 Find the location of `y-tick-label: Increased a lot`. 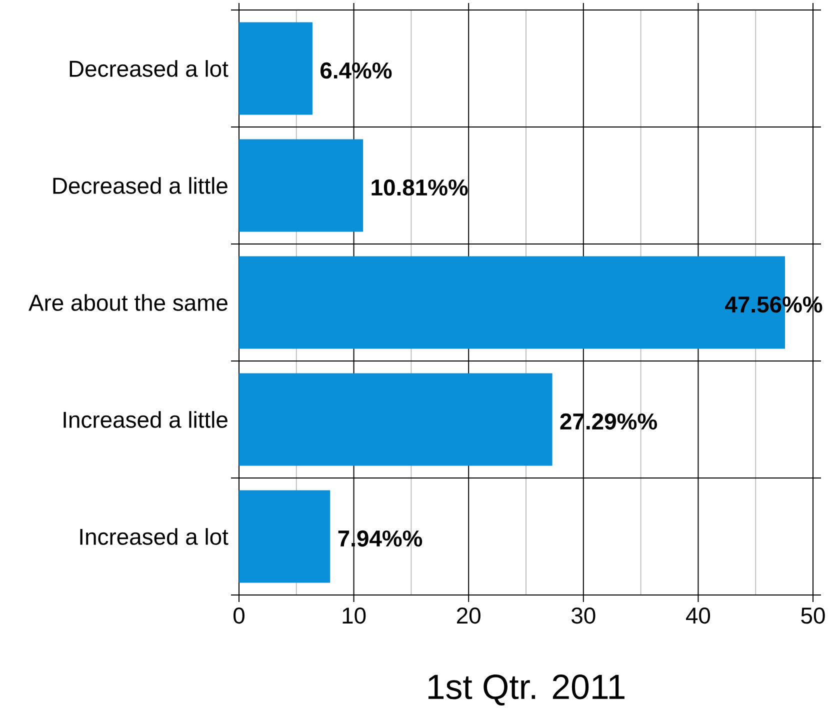

y-tick-label: Increased a lot is located at coordinates (154, 536).